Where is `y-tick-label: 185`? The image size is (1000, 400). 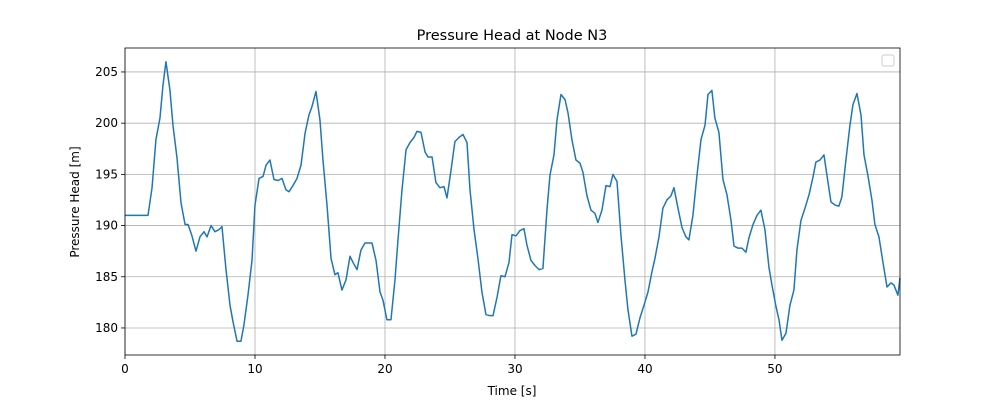
y-tick-label: 185 is located at coordinates (106, 277).